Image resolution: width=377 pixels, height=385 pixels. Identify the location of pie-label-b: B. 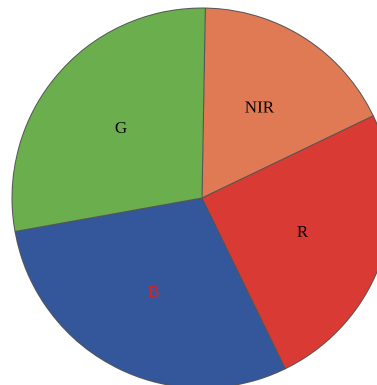
(153, 291).